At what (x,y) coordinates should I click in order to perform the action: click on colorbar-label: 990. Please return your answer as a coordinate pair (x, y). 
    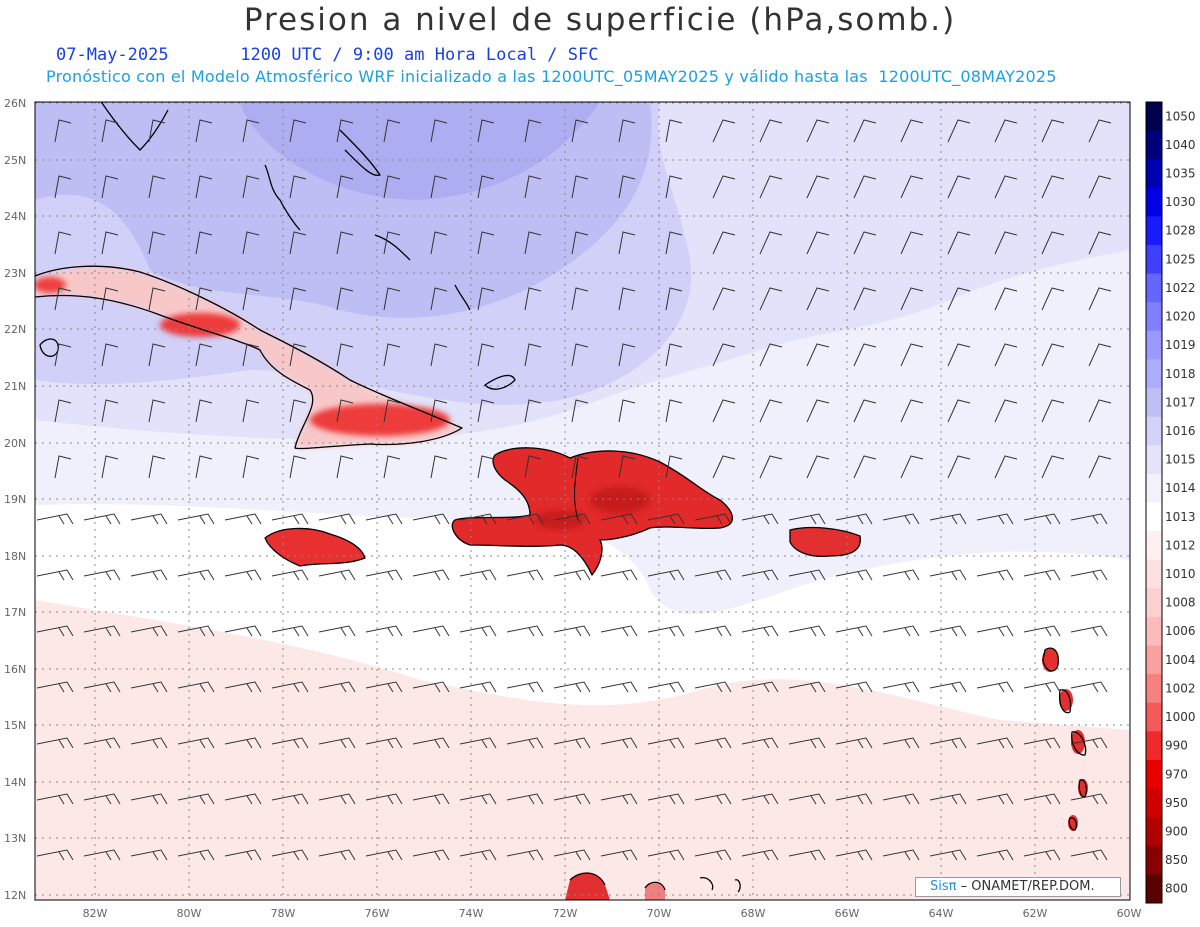
    Looking at the image, I should click on (1176, 746).